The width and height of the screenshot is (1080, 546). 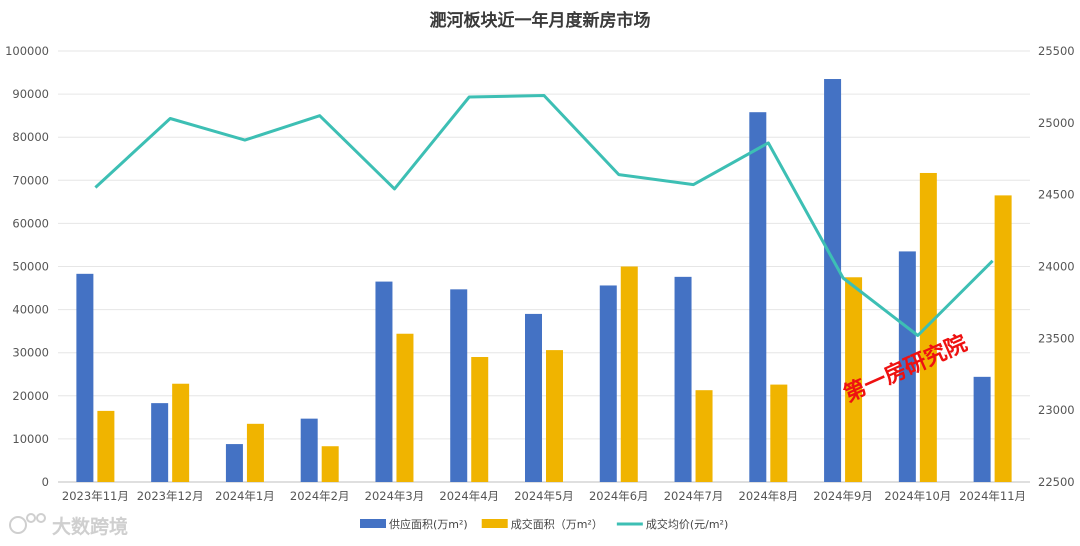 I want to click on legend-label: 成交均价(元/m²), so click(x=687, y=524).